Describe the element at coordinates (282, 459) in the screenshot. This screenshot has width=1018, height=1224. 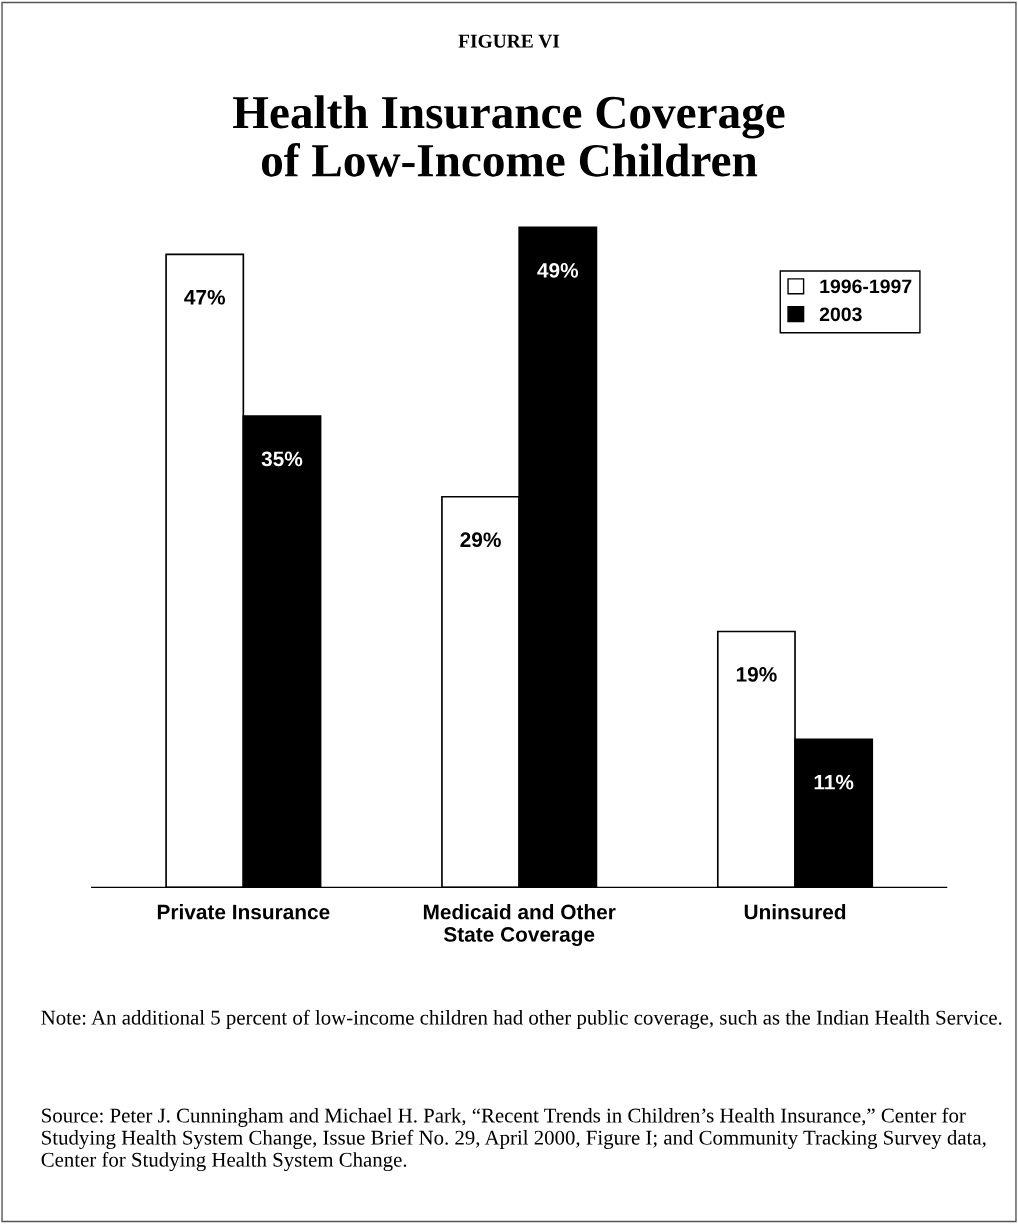
I see `data-label: 35%` at that location.